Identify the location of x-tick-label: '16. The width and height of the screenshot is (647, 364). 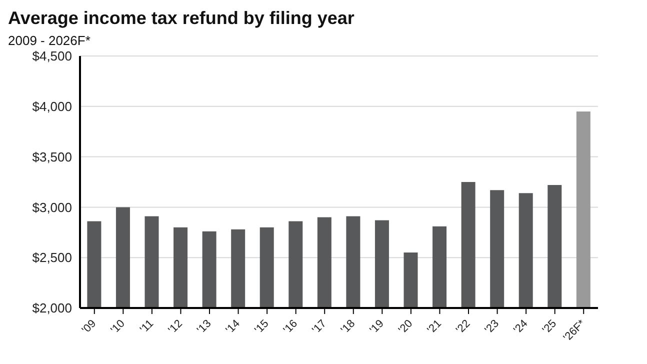
(290, 327).